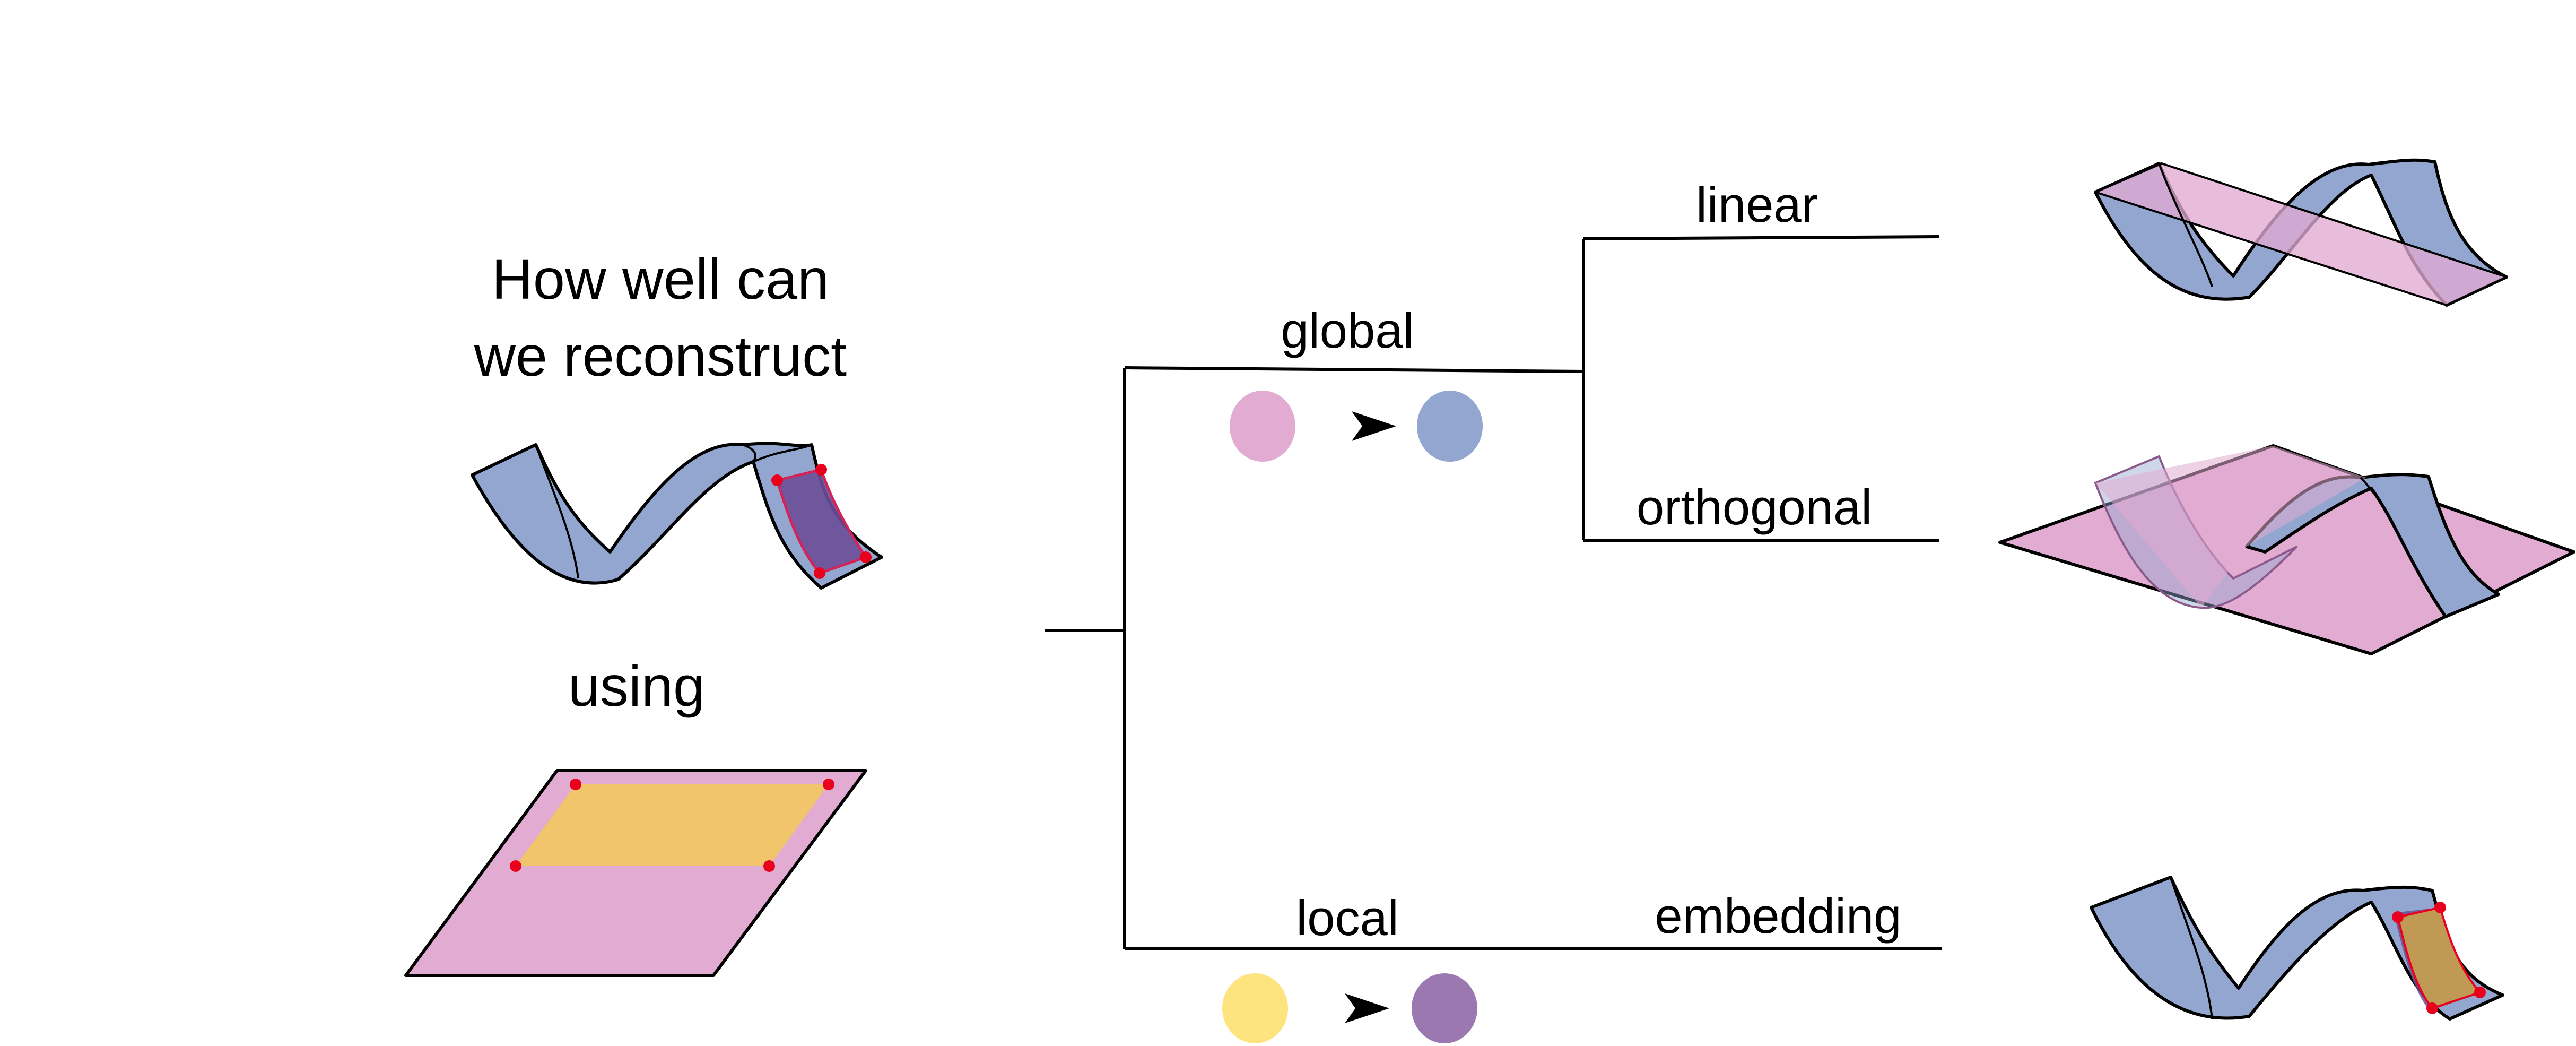  What do you see at coordinates (1761, 237) in the screenshot?
I see `linear-branch` at bounding box center [1761, 237].